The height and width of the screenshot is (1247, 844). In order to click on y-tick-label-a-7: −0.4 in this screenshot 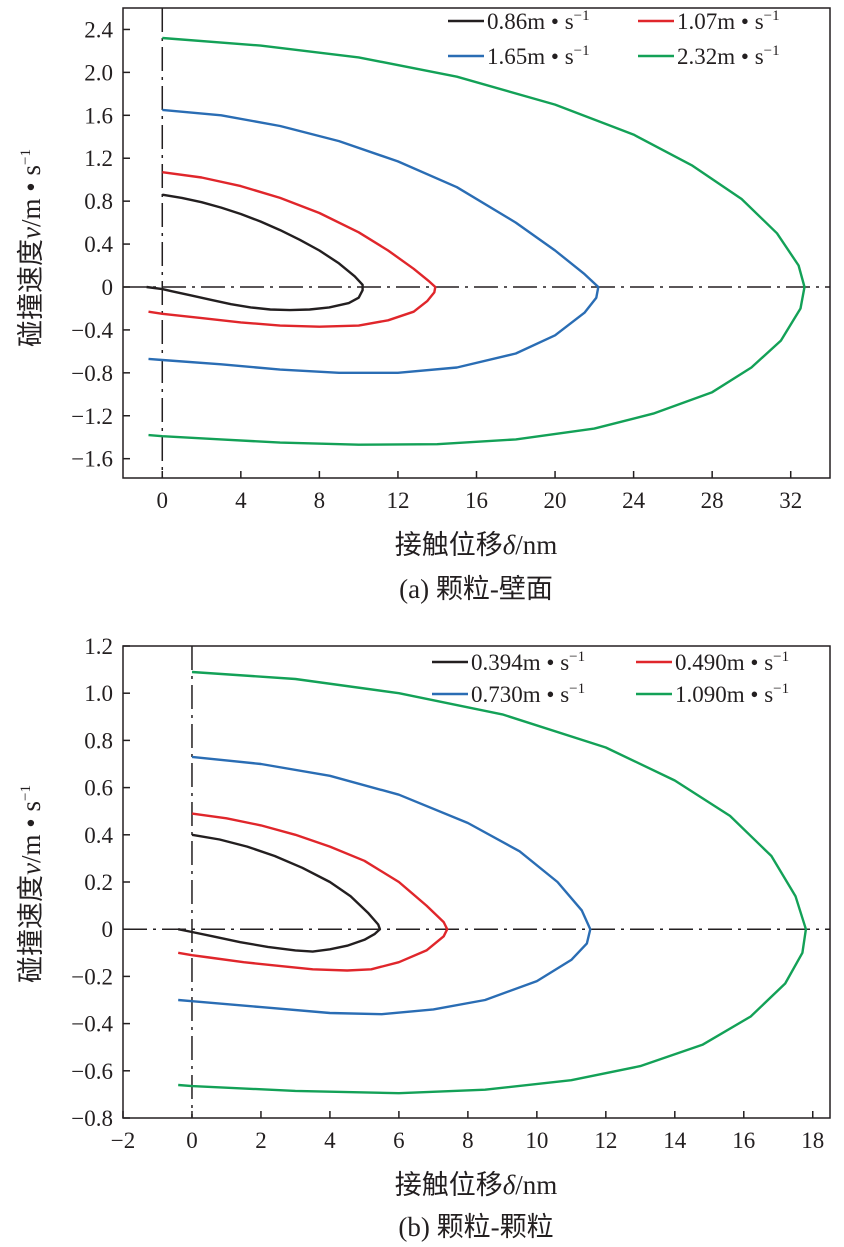, I will do `click(92, 330)`.